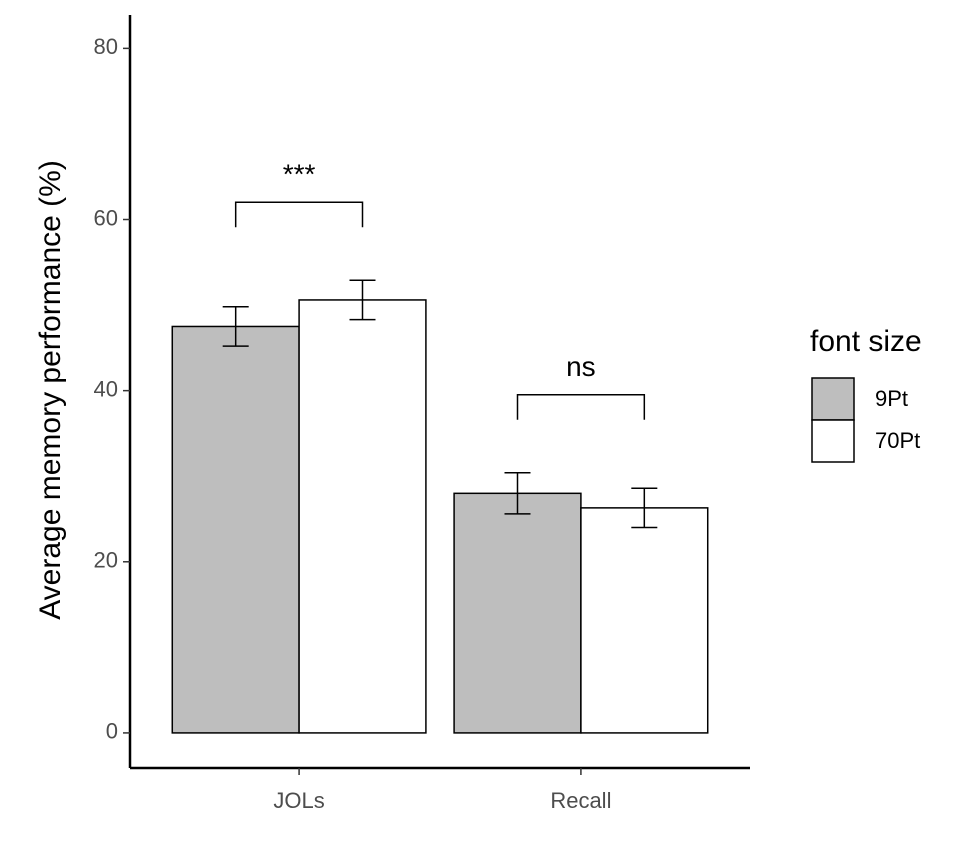 The height and width of the screenshot is (843, 975). I want to click on x-tick-label: Recall, so click(580, 800).